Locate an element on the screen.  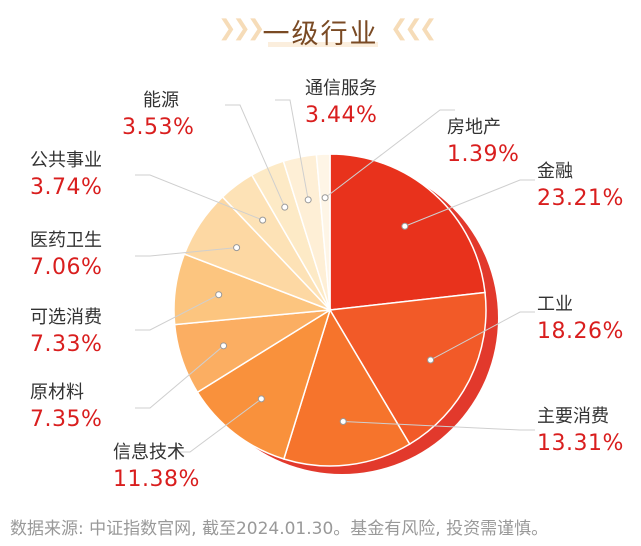
slice-label-name: 信息技术 is located at coordinates (149, 452).